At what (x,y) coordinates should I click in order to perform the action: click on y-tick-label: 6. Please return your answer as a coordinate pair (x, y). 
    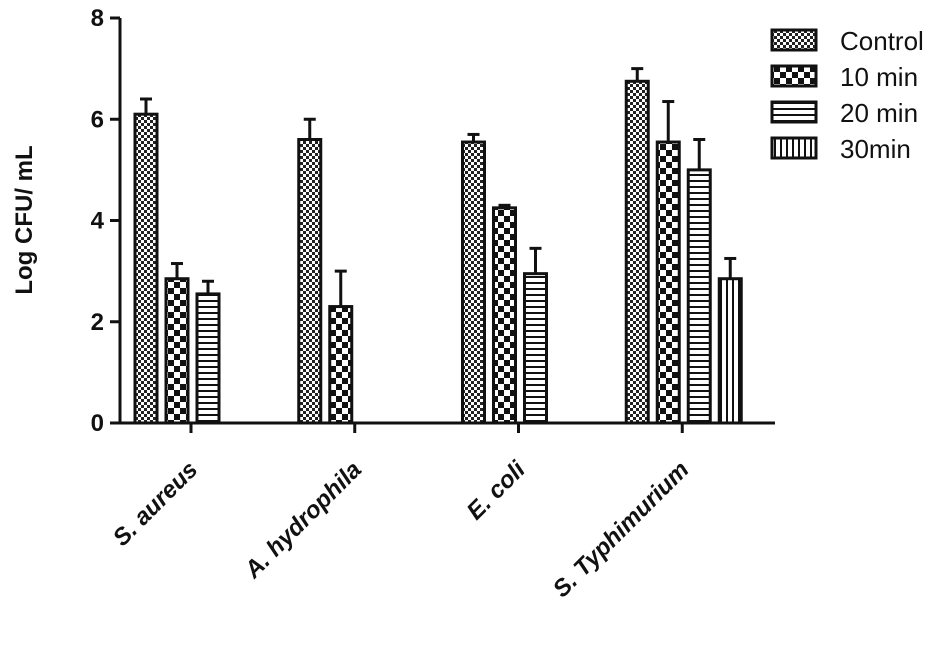
    Looking at the image, I should click on (97, 119).